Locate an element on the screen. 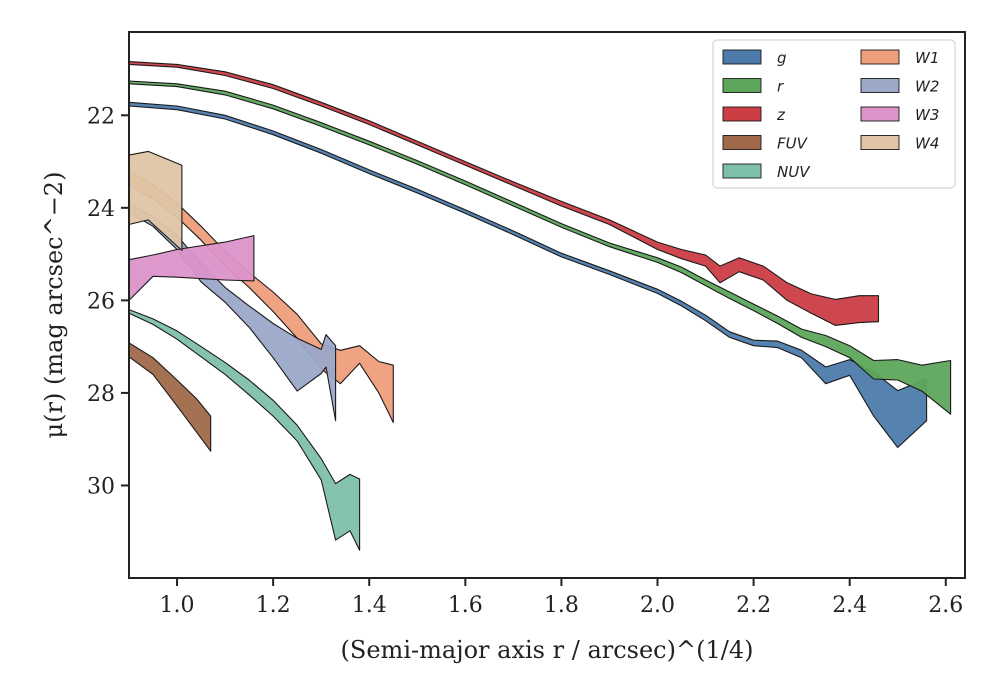  y-tick-label: 30 is located at coordinates (101, 486).